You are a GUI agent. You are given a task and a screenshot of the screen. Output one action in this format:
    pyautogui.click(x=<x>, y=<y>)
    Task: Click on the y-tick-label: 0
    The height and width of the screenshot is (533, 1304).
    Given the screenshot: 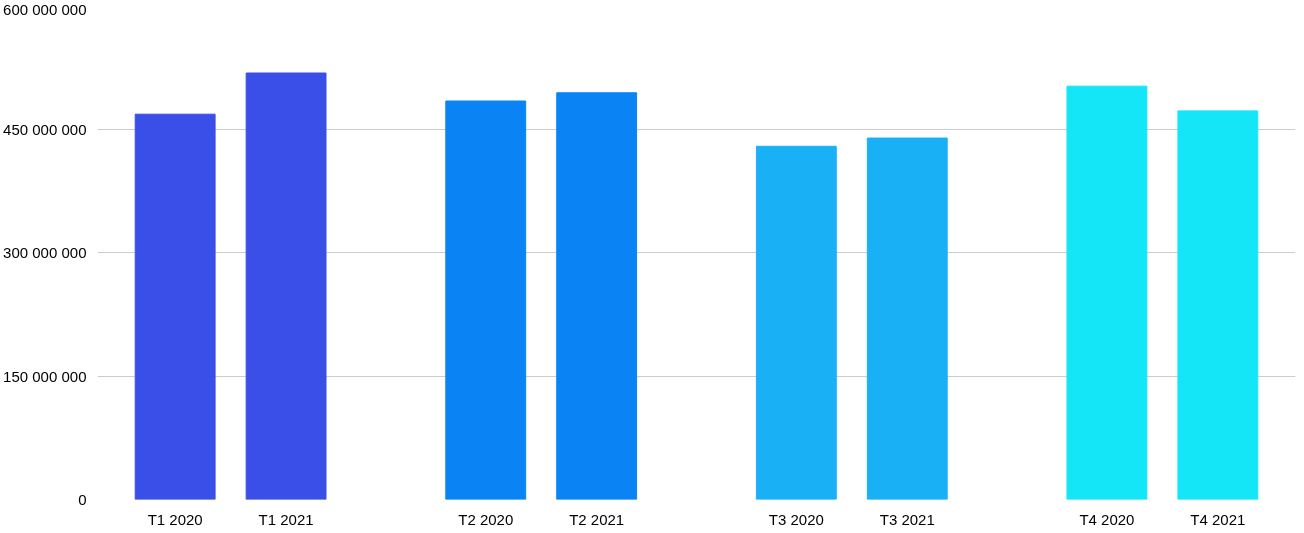 What is the action you would take?
    pyautogui.click(x=82, y=499)
    